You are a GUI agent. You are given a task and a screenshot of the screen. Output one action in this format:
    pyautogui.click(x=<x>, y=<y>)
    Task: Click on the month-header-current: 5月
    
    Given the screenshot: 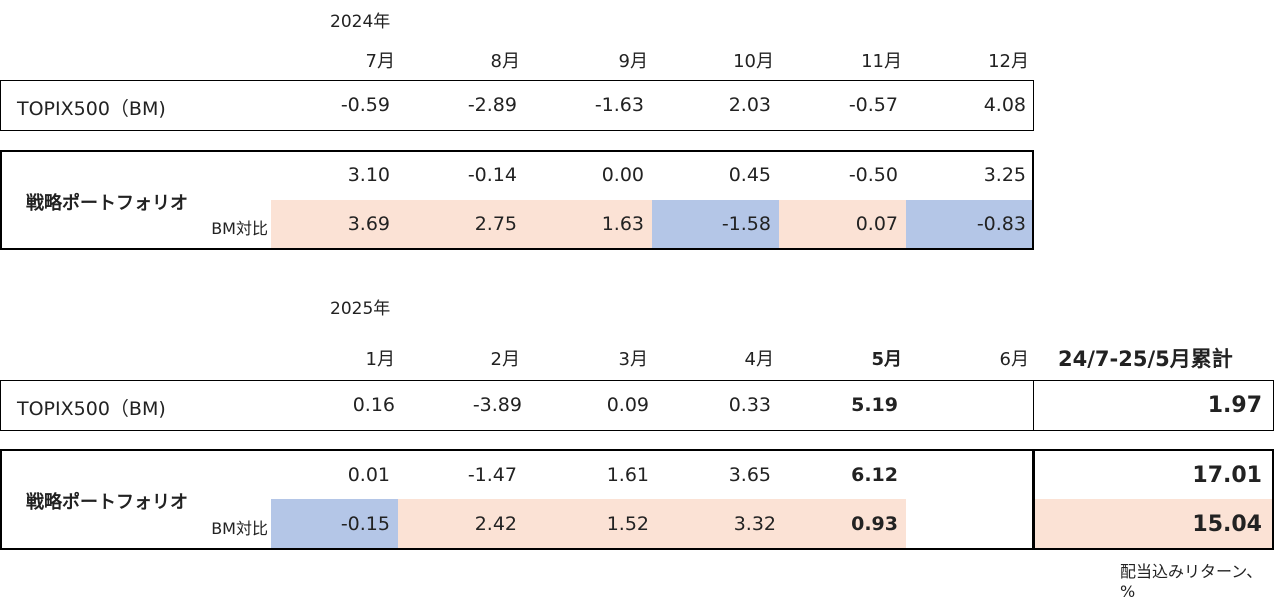 What is the action you would take?
    pyautogui.click(x=886, y=359)
    